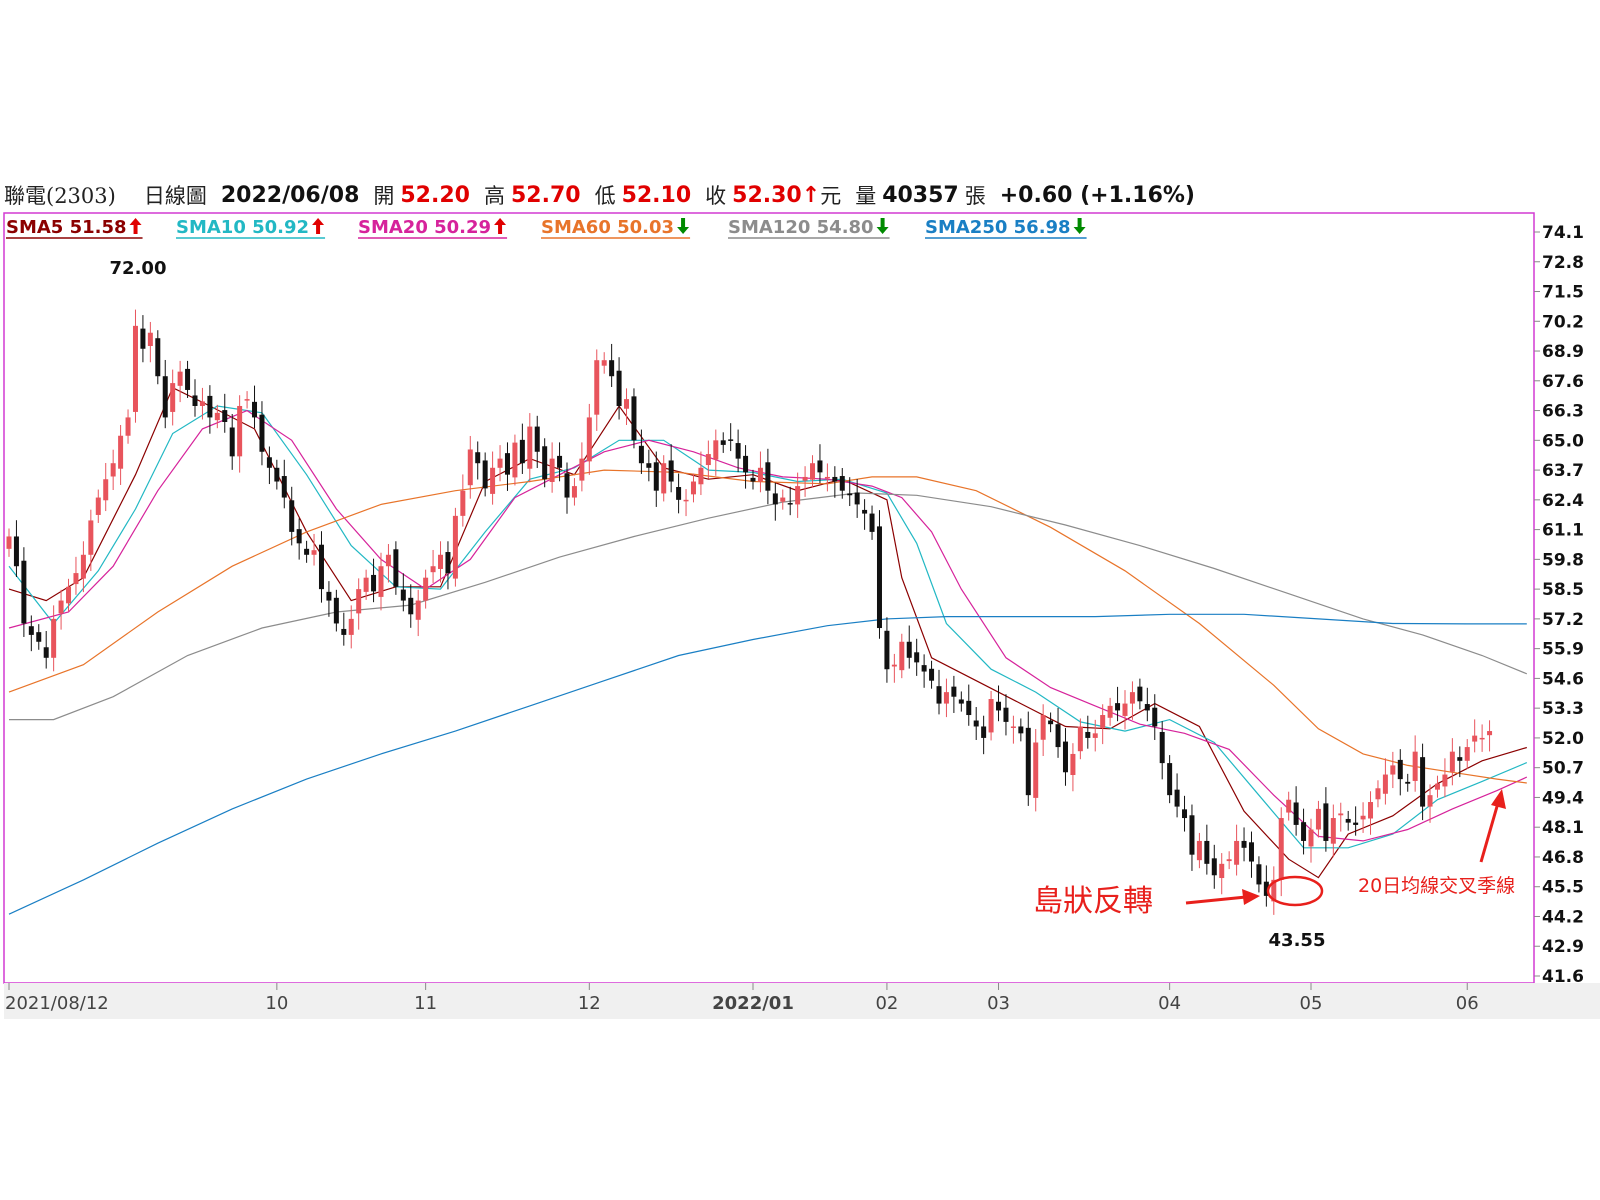 This screenshot has width=1600, height=1200. I want to click on open-label: 開, so click(384, 196).